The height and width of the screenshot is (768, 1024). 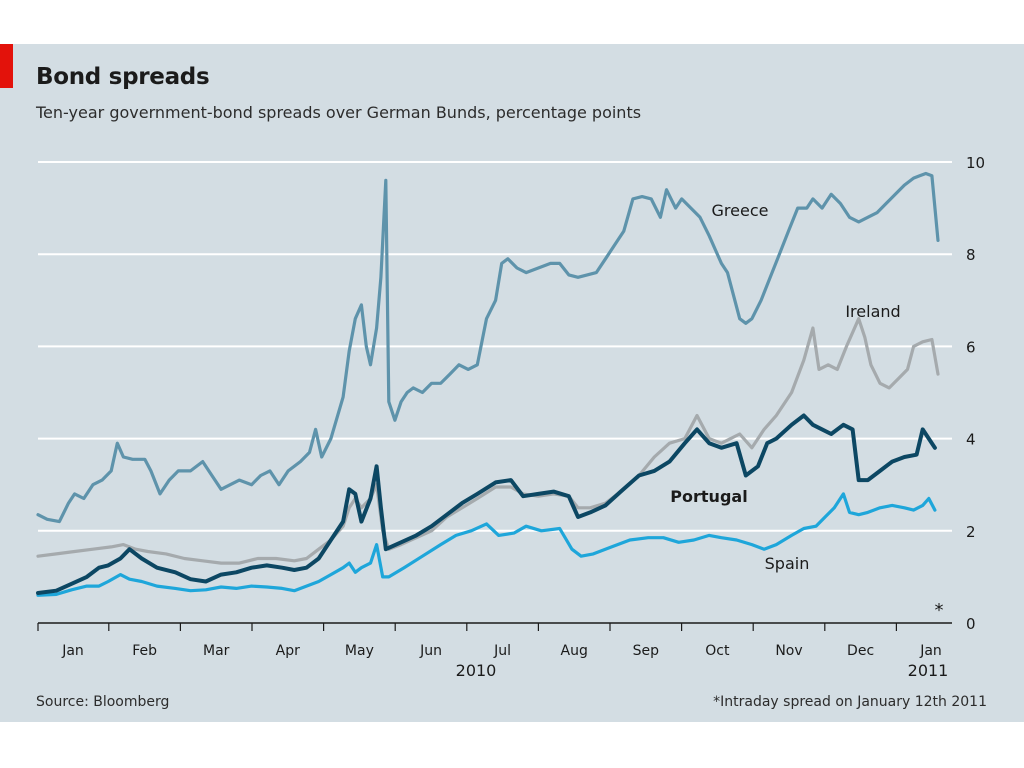 I want to click on y-tick-label: 0, so click(x=971, y=624).